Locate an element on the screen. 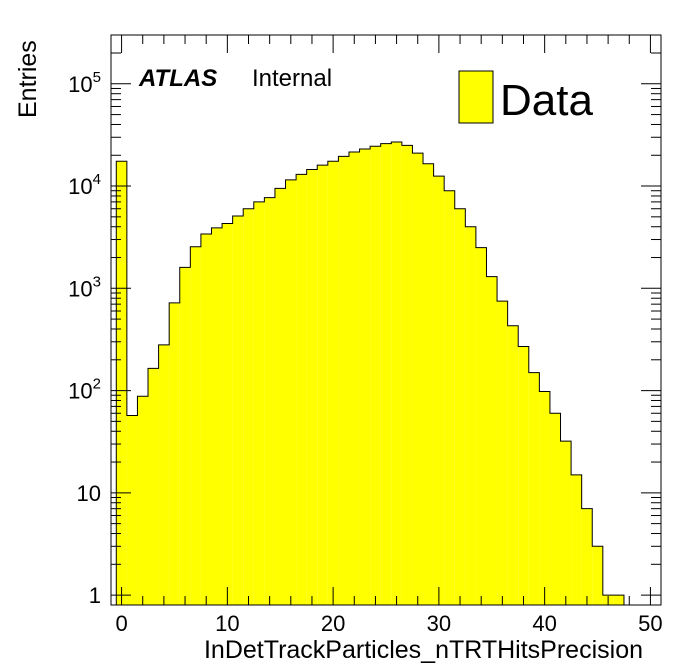 The image size is (696, 672). x-tick-label: 0 is located at coordinates (121, 623).